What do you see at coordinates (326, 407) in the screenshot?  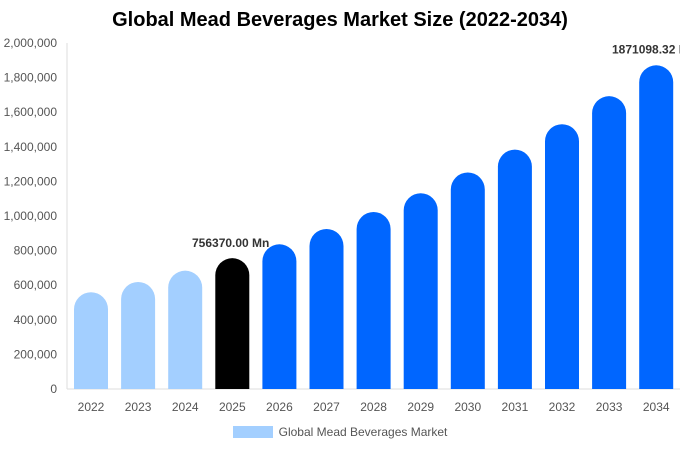 I see `x-tick-label: 2027` at bounding box center [326, 407].